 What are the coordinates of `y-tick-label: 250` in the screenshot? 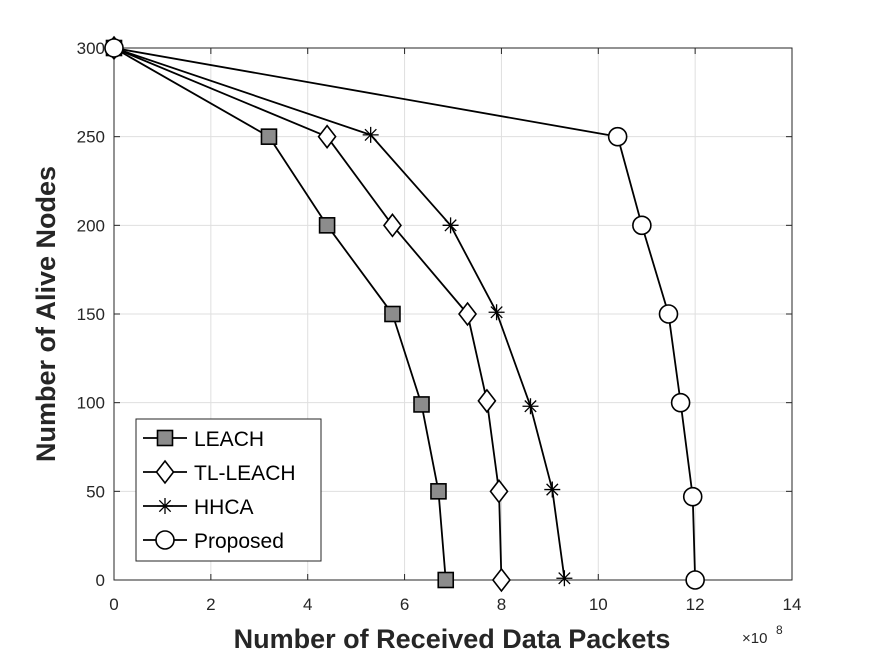 It's located at (91, 137).